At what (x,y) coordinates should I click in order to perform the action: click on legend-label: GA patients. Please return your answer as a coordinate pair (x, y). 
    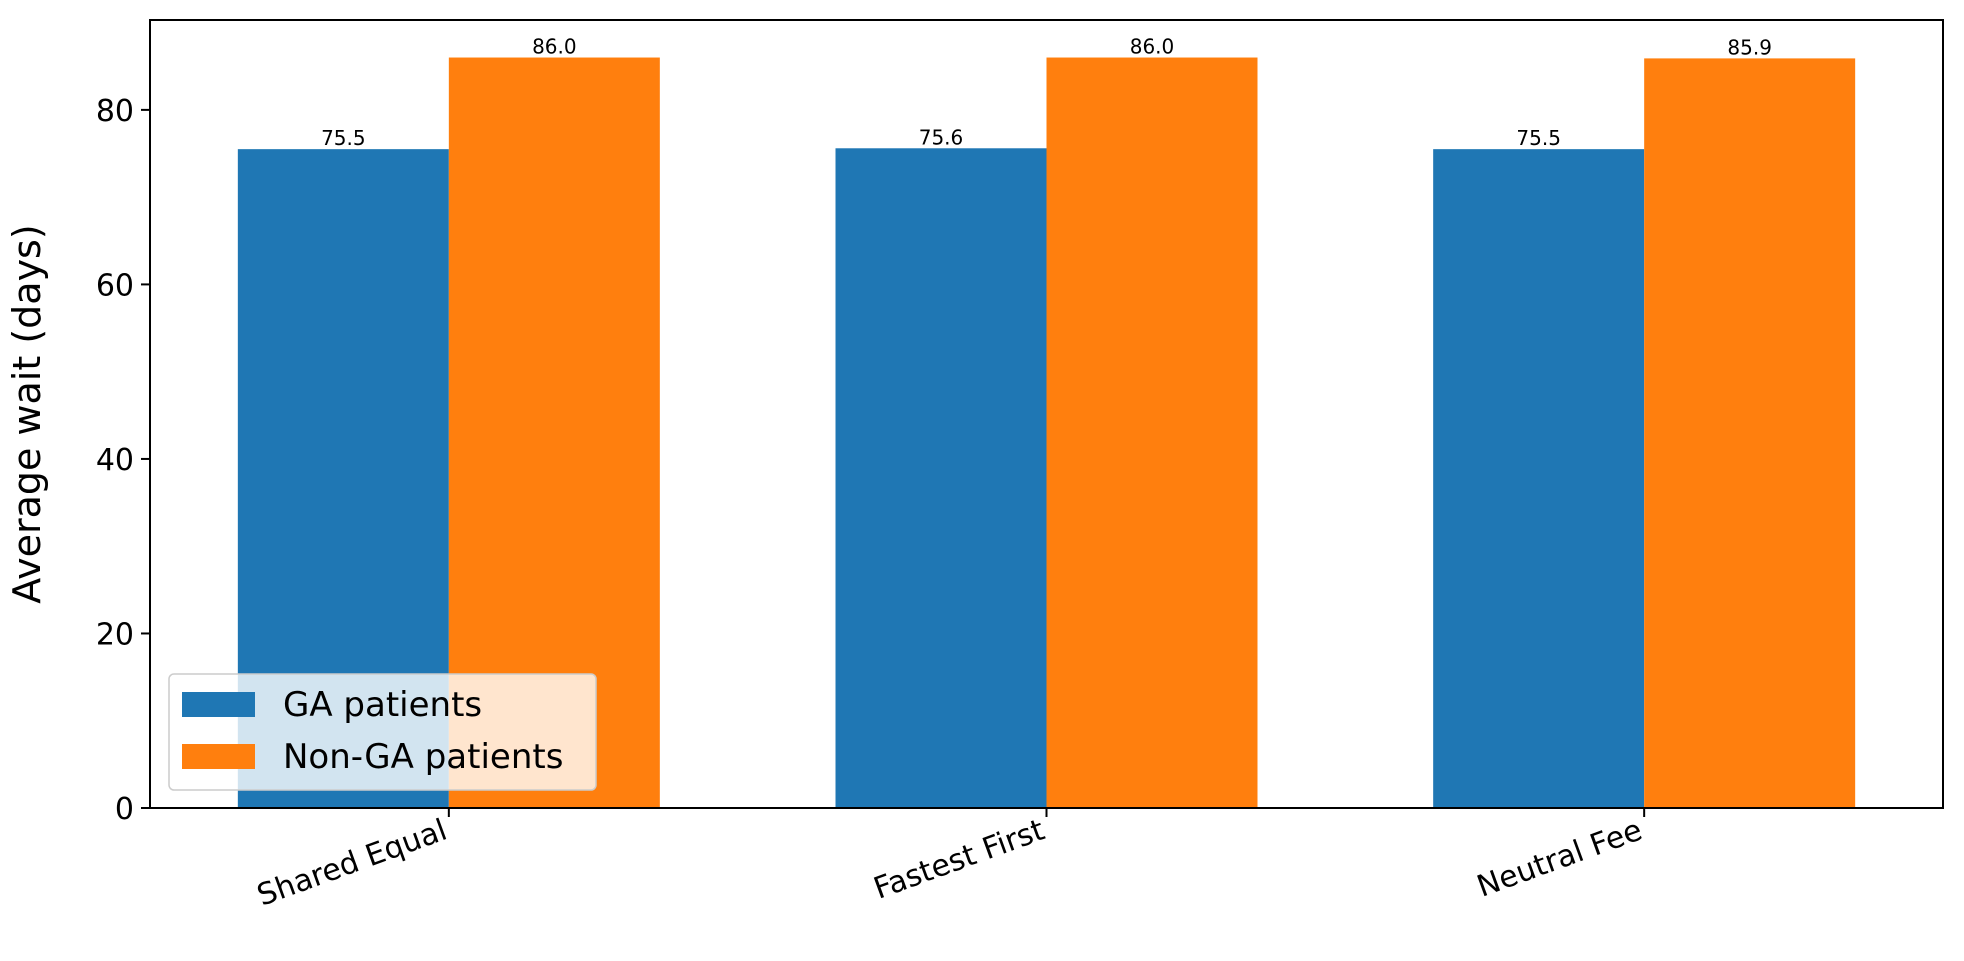
    Looking at the image, I should click on (382, 705).